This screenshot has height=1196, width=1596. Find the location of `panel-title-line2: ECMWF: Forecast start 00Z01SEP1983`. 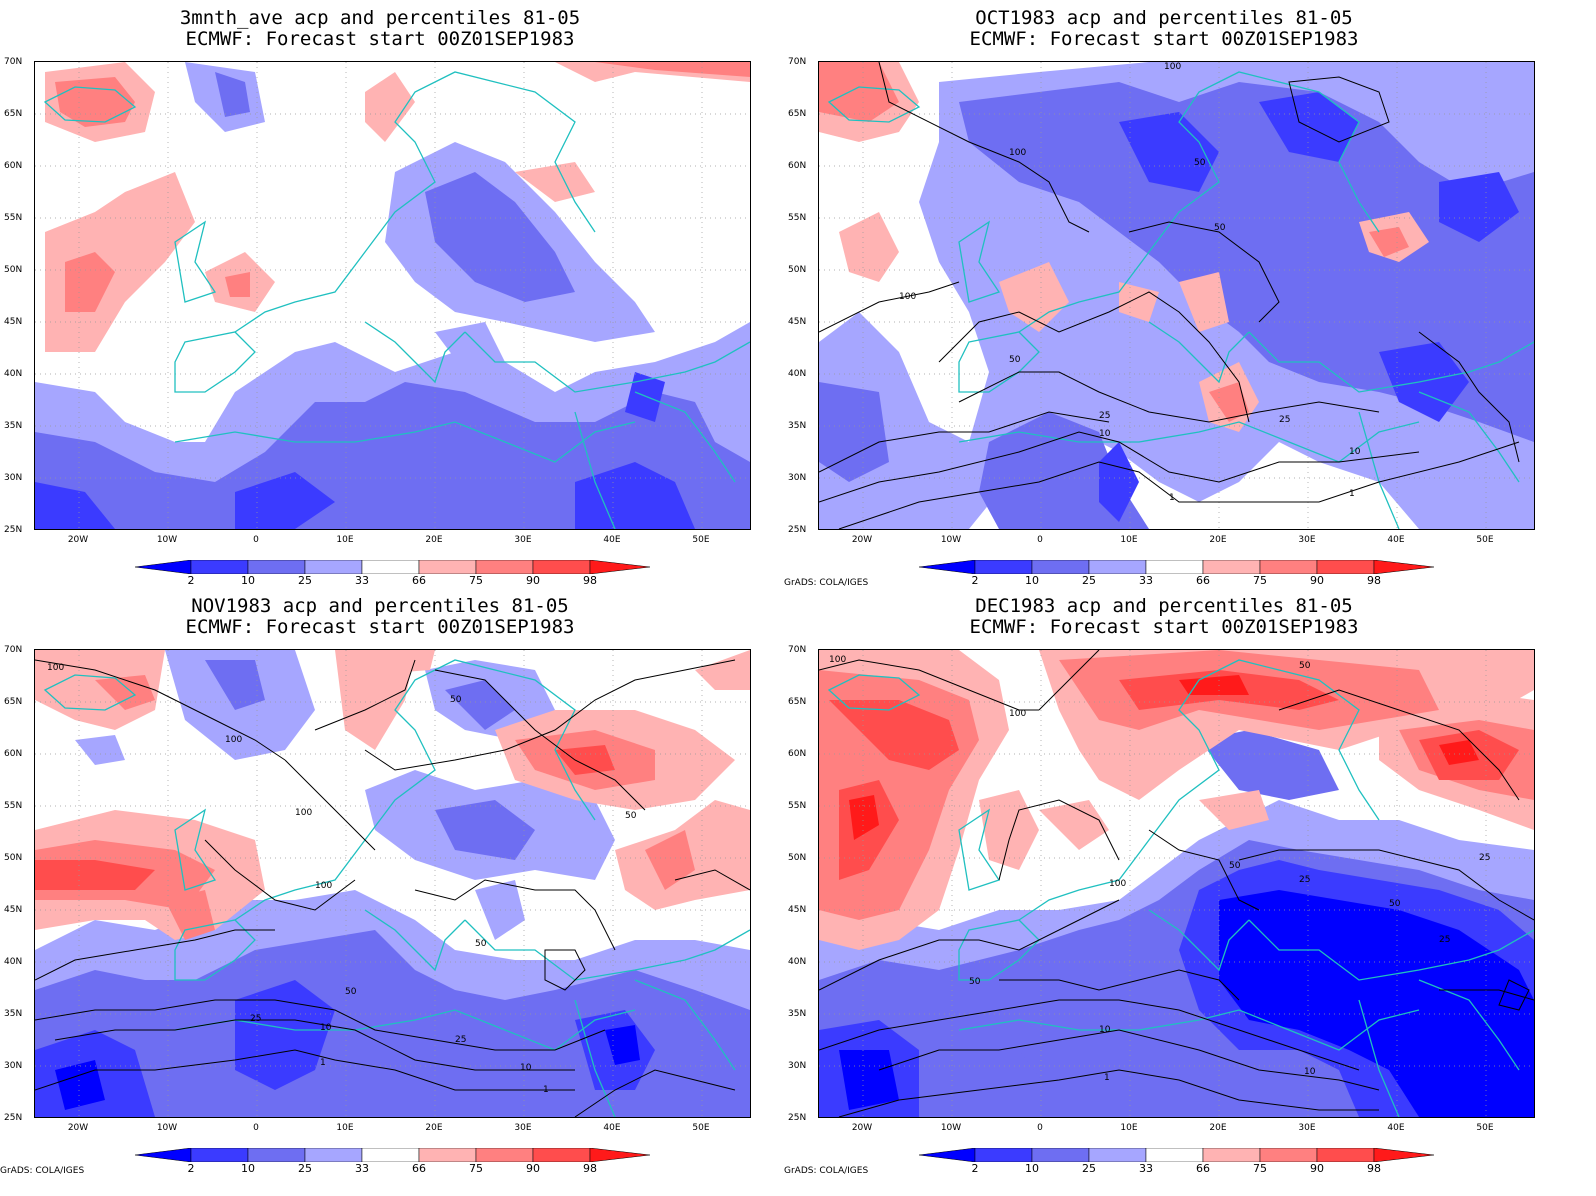

panel-title-line2: ECMWF: Forecast start 00Z01SEP1983 is located at coordinates (1164, 627).